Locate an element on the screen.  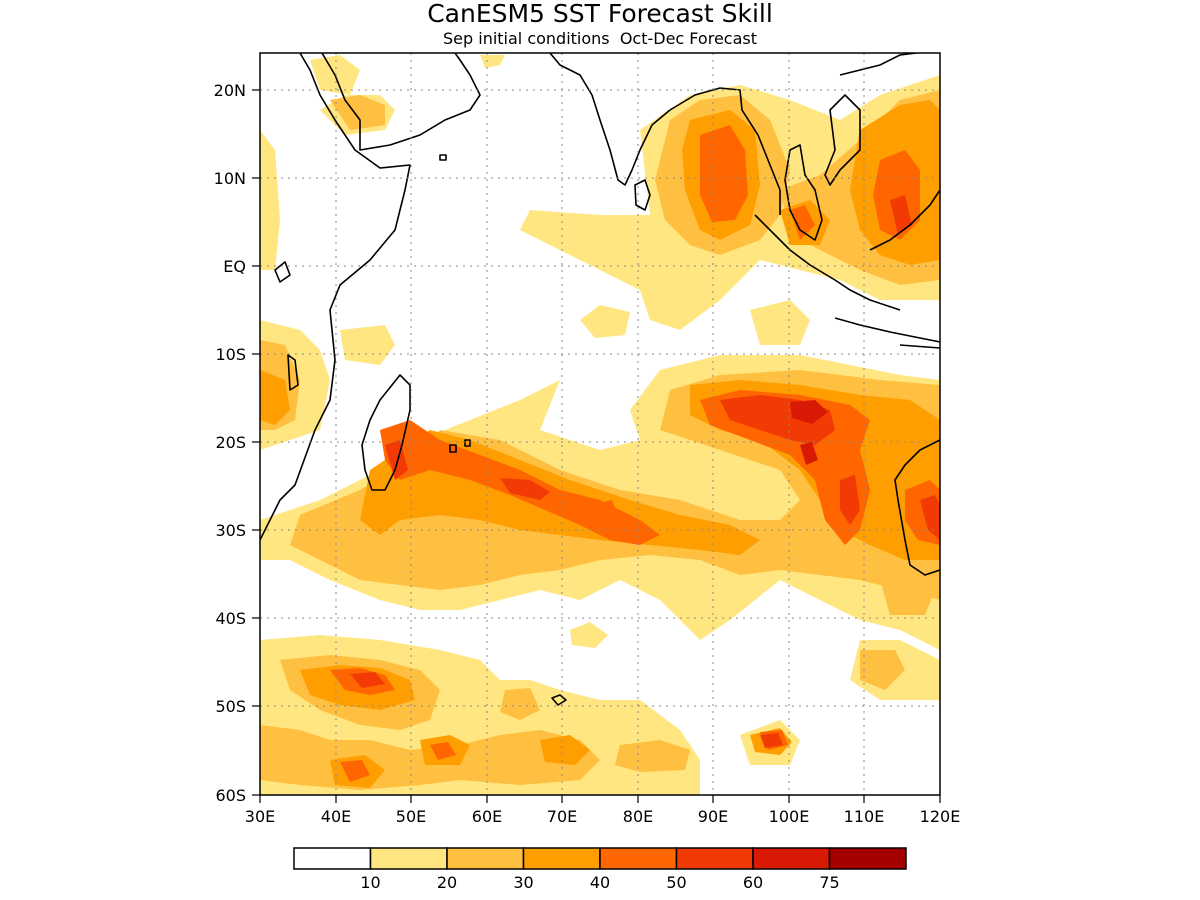
colorbar-label: 50 is located at coordinates (676, 882).